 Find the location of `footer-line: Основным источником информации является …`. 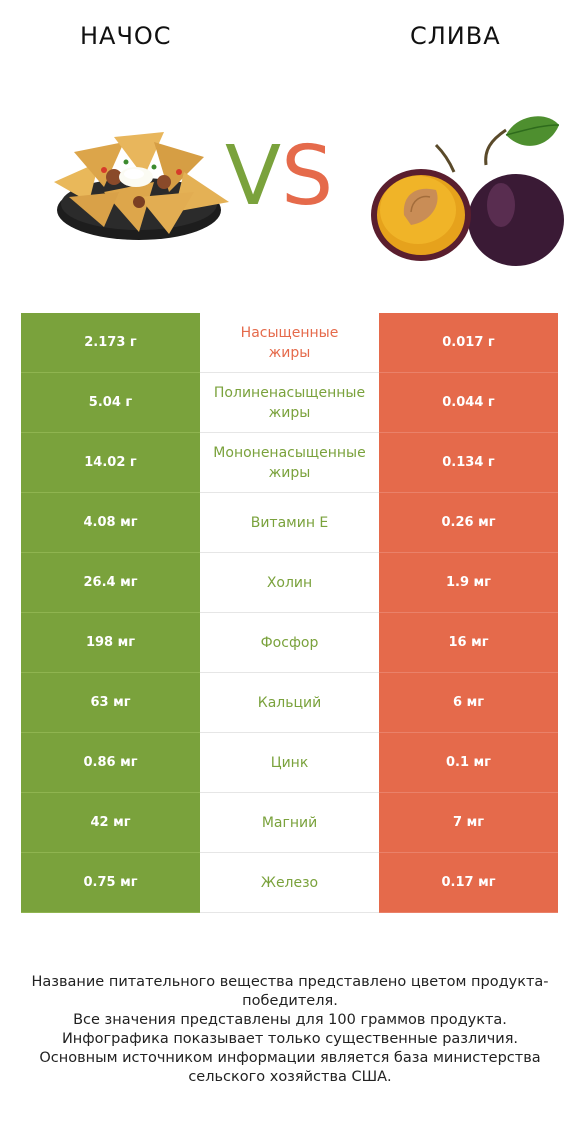

footer-line: Основным источником информации является … is located at coordinates (290, 1067).